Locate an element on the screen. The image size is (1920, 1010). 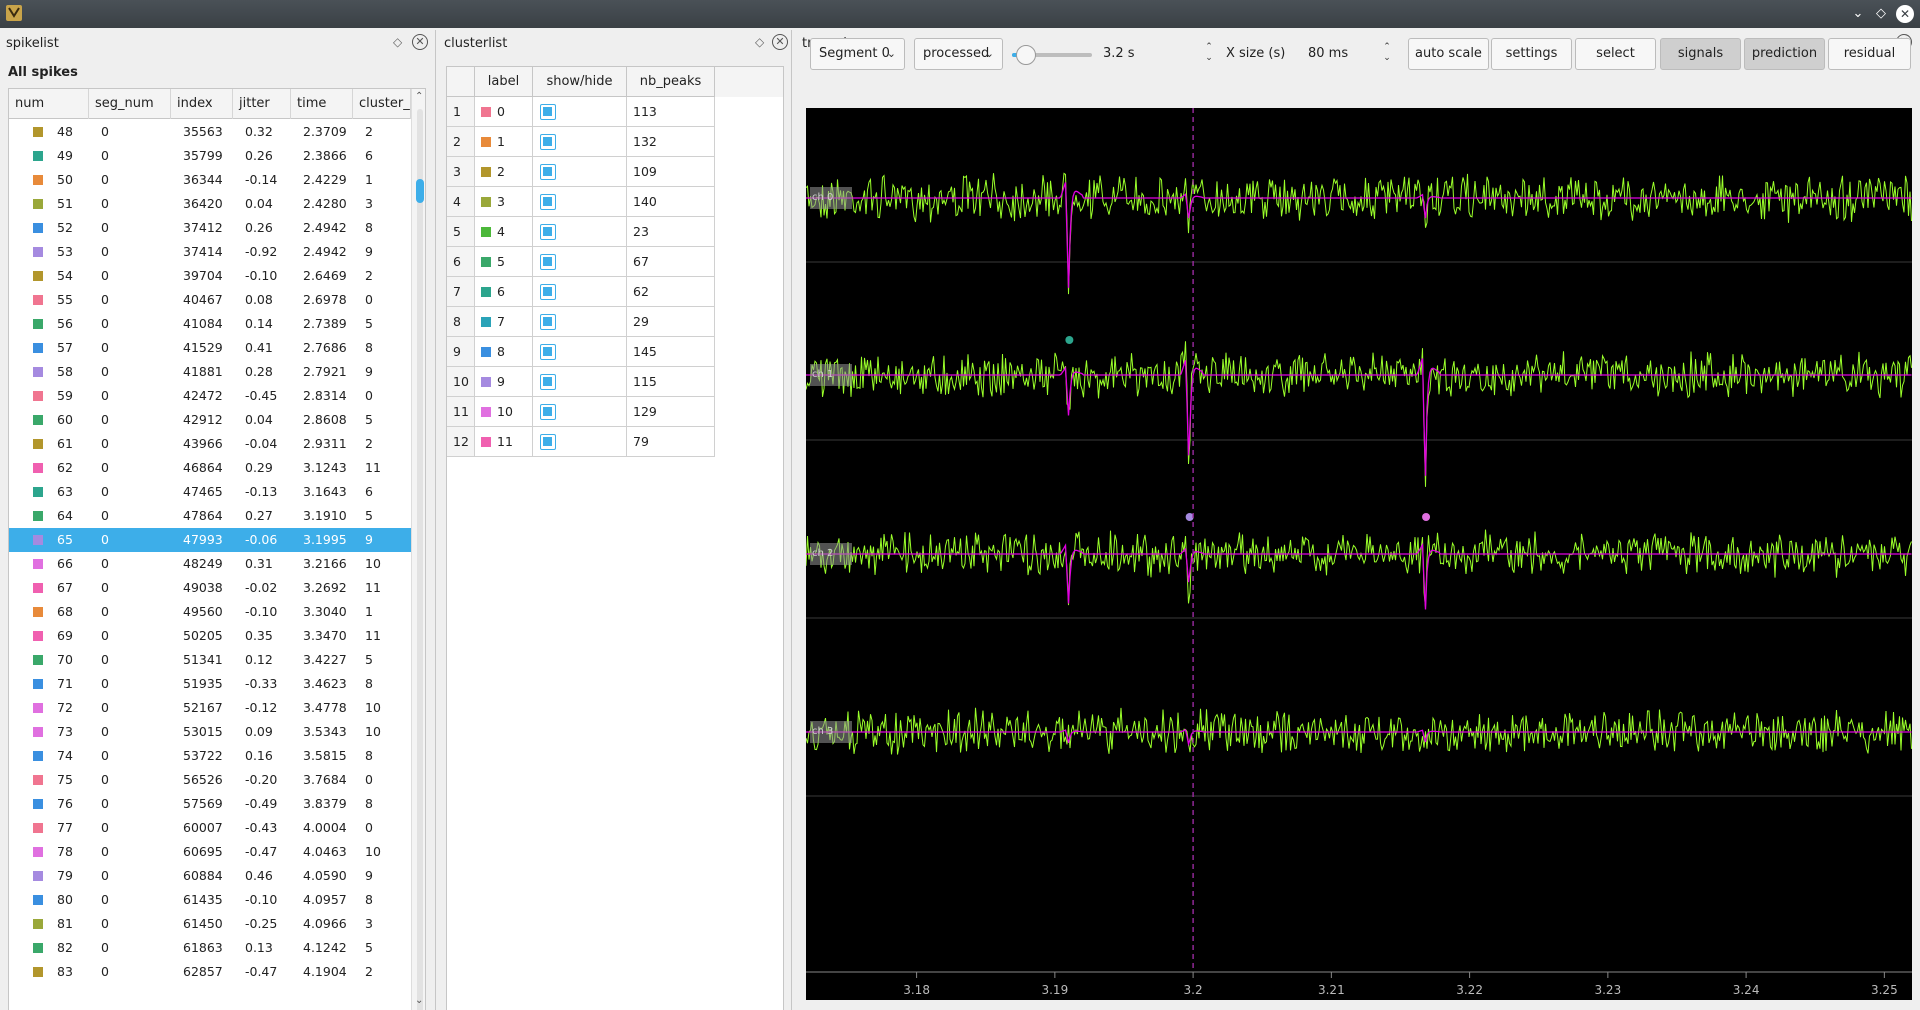
table-row: 76 0 57569 -0.49 3.8379 8 is located at coordinates (210, 804).